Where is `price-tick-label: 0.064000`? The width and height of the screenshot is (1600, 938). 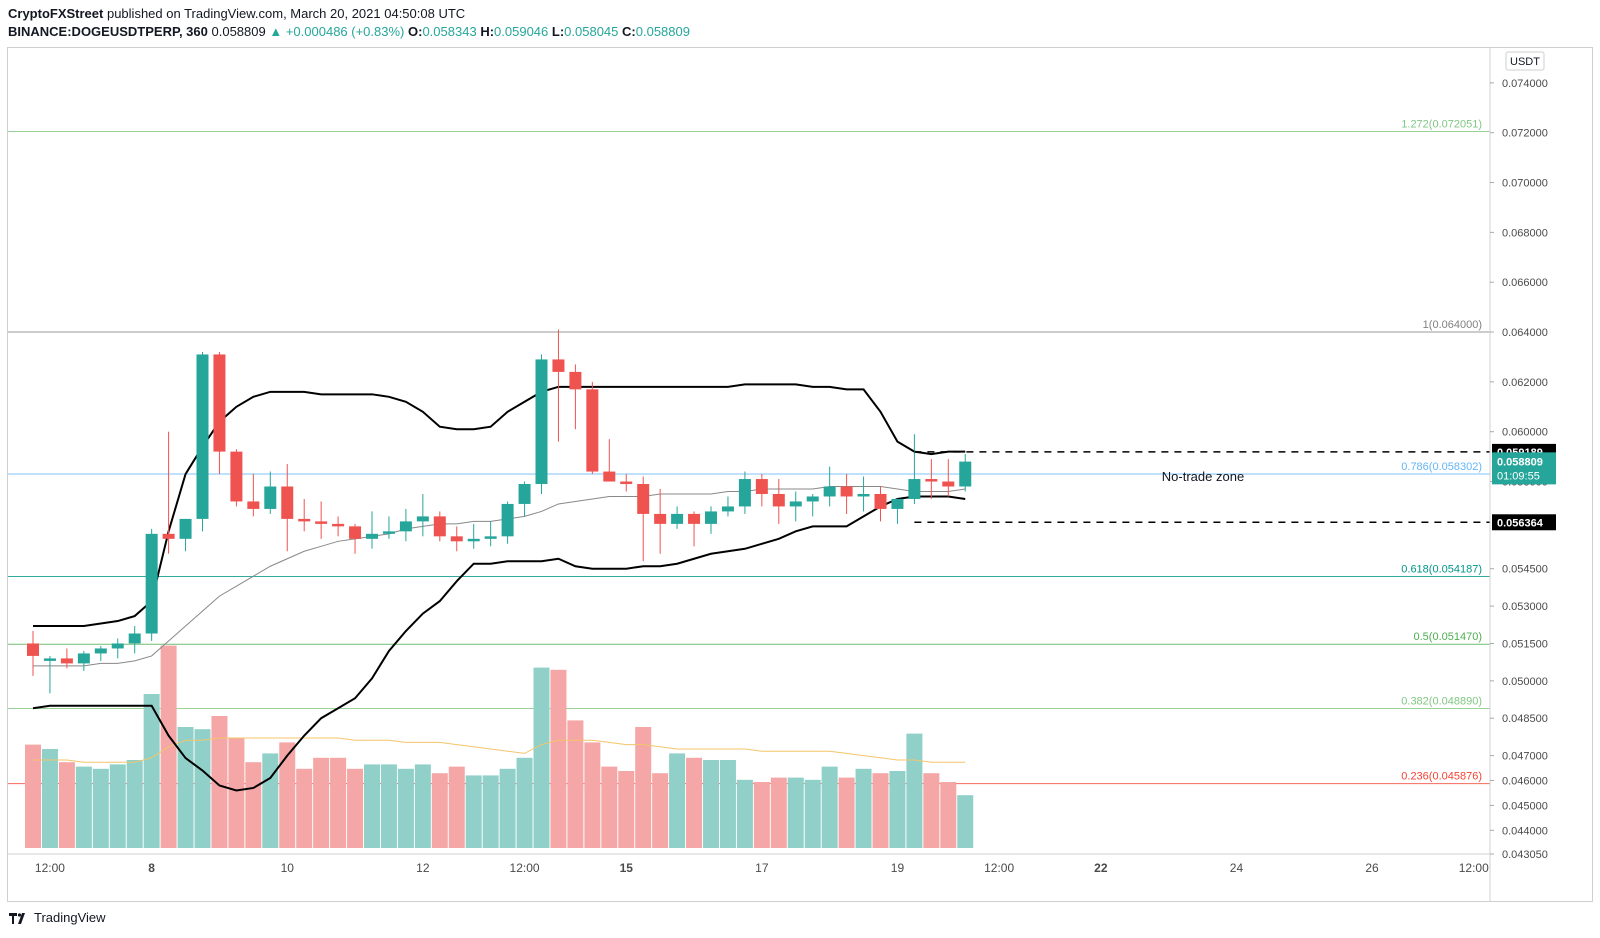 price-tick-label: 0.064000 is located at coordinates (1525, 333).